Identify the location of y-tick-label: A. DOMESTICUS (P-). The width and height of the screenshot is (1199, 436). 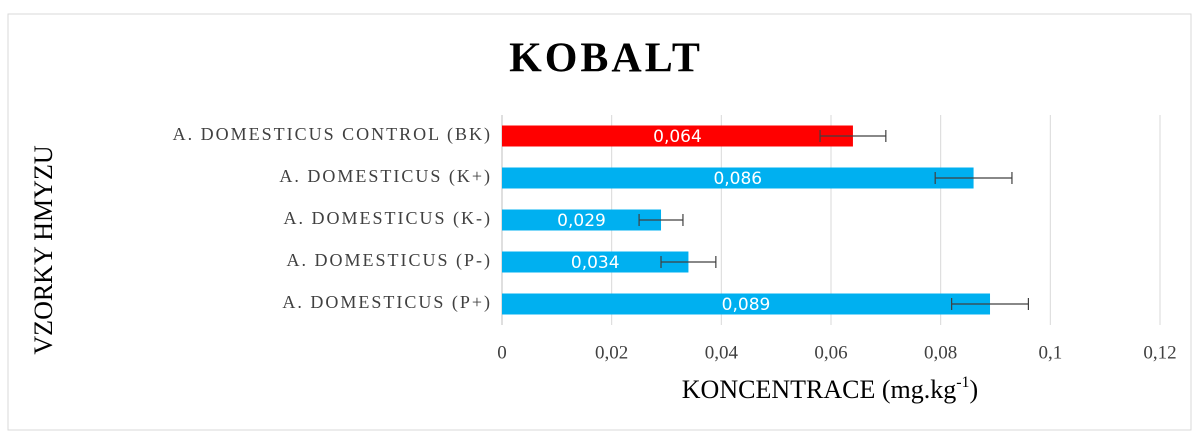
(389, 260).